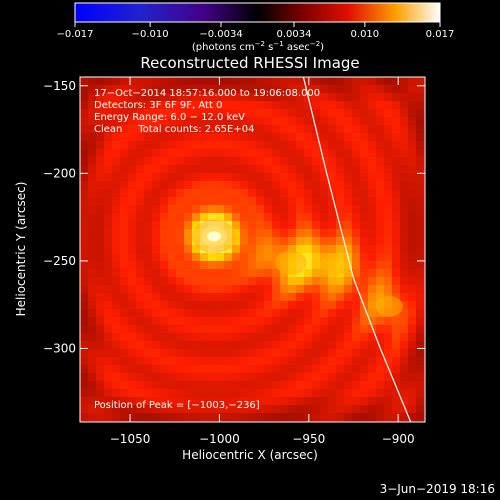 This screenshot has width=500, height=500. What do you see at coordinates (74, 34) in the screenshot?
I see `colorbar-tick-label: −0.017` at bounding box center [74, 34].